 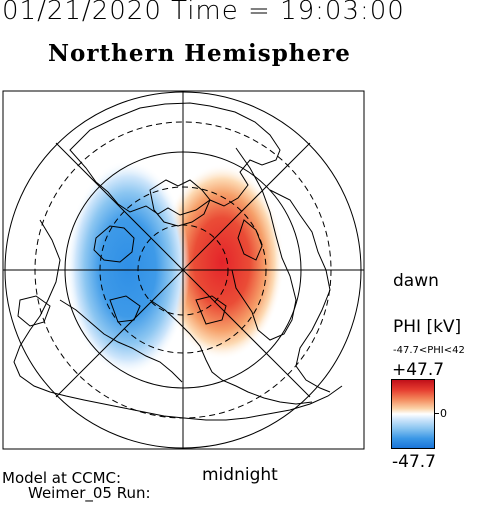 What do you see at coordinates (240, 475) in the screenshot?
I see `midnight-label: midnight` at bounding box center [240, 475].